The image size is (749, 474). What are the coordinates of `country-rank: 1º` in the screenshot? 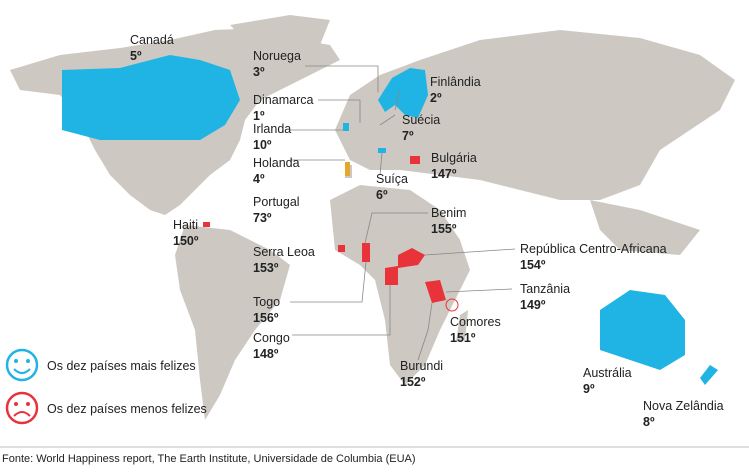 It's located at (259, 116).